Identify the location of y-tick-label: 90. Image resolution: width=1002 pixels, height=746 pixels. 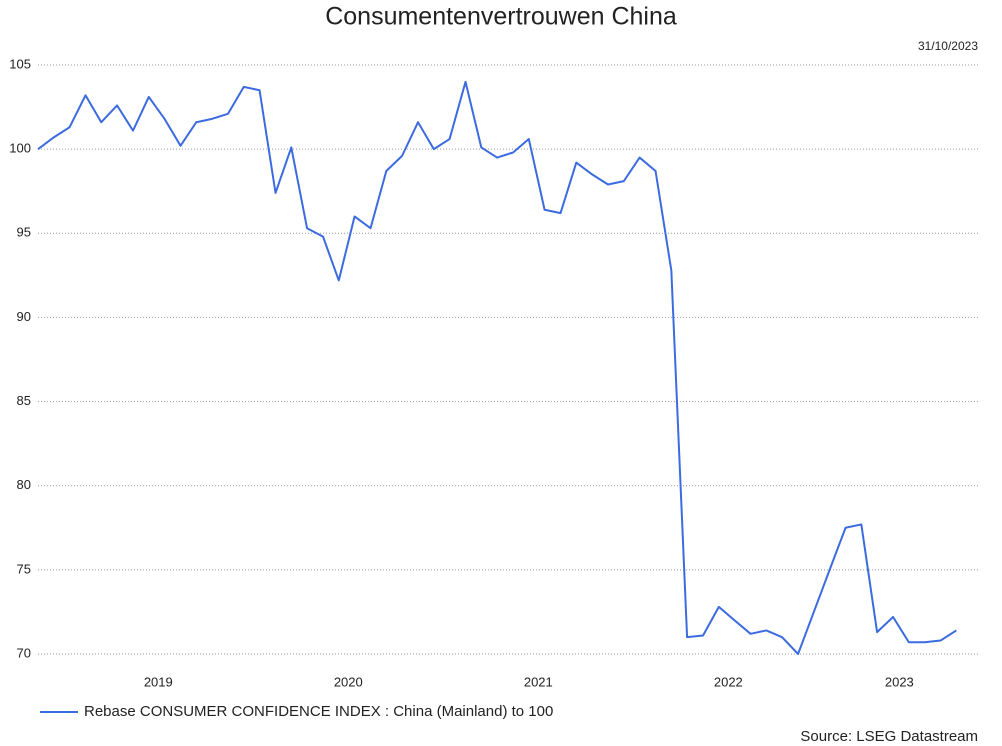
(24, 316).